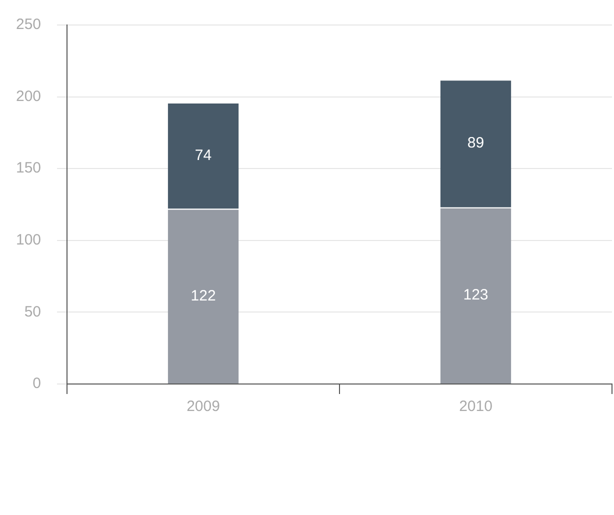 The width and height of the screenshot is (614, 515). Describe the element at coordinates (203, 155) in the screenshot. I see `data-label: 74` at that location.